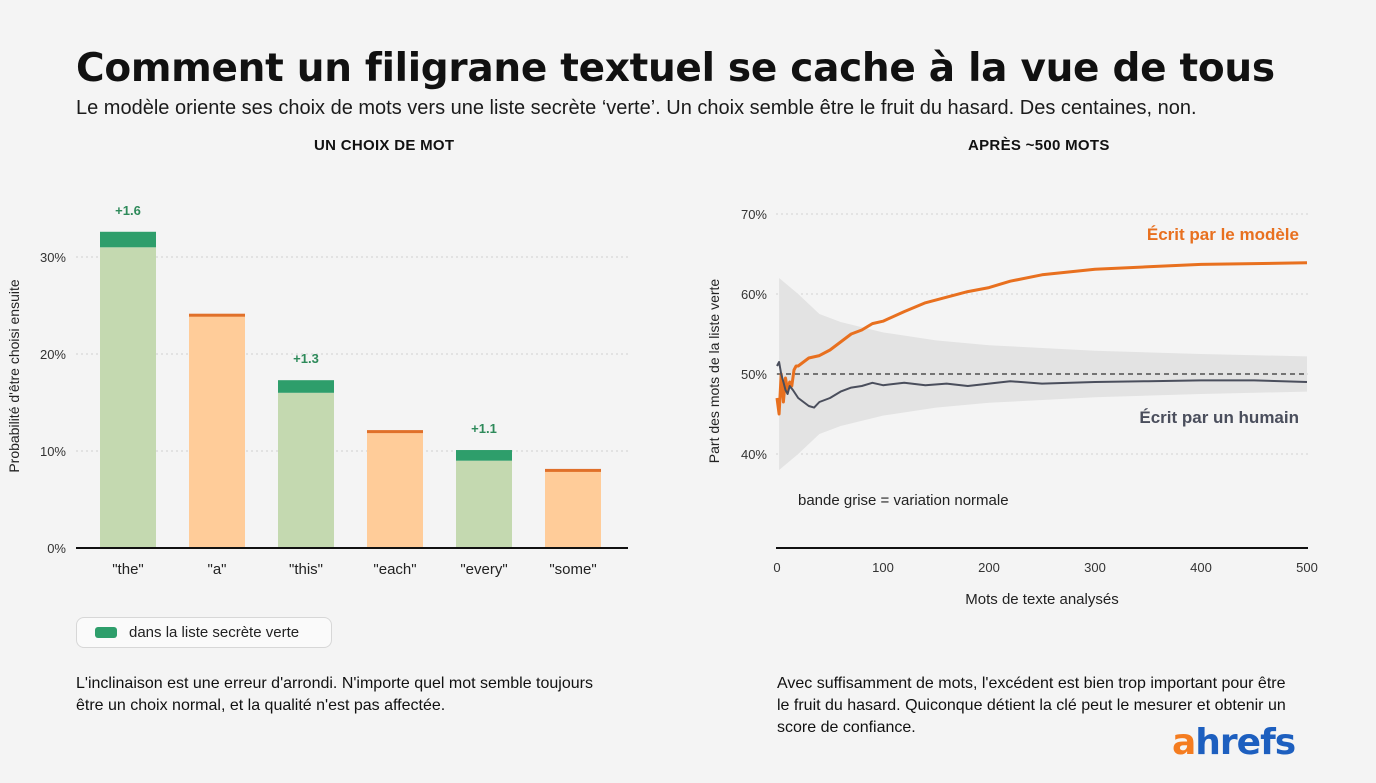 The image size is (1376, 783). Describe the element at coordinates (1307, 567) in the screenshot. I see `line-xtick-label: 500` at that location.